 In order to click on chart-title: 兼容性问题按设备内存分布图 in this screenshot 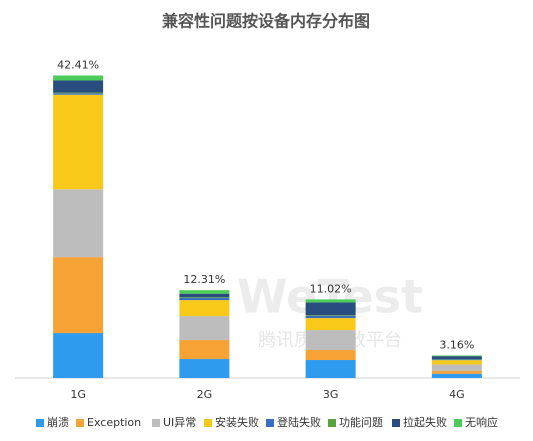, I will do `click(266, 21)`.